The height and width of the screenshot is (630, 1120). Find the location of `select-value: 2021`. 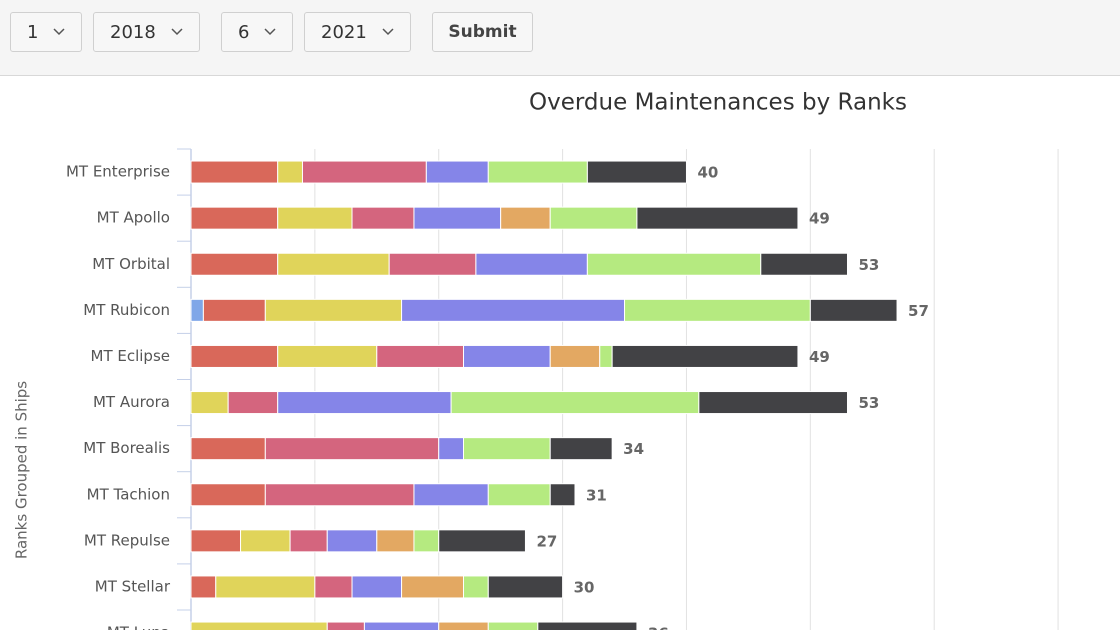

select-value: 2021 is located at coordinates (344, 32).